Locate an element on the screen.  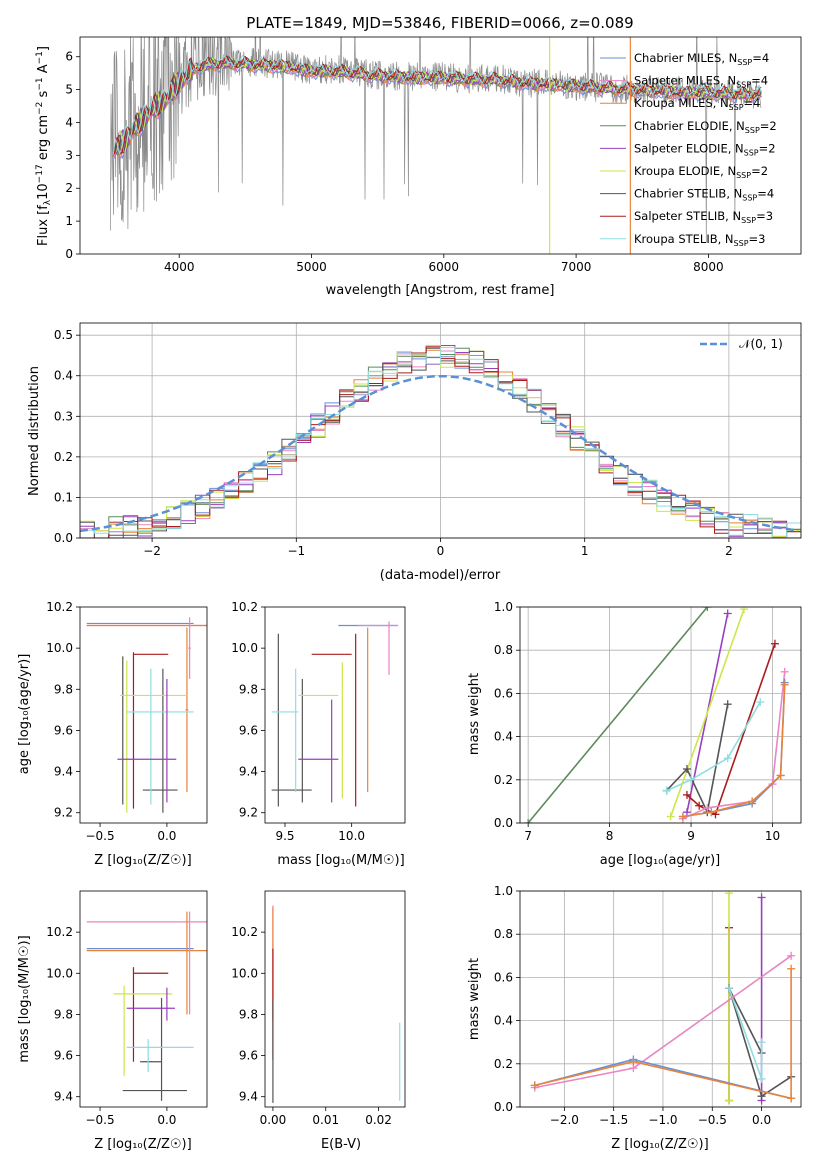
age-vs-metallicity-axes: −0.5 0.0 9.2 9.4 9.6 9.8 10.0 10.2 is located at coordinates (127, 721).